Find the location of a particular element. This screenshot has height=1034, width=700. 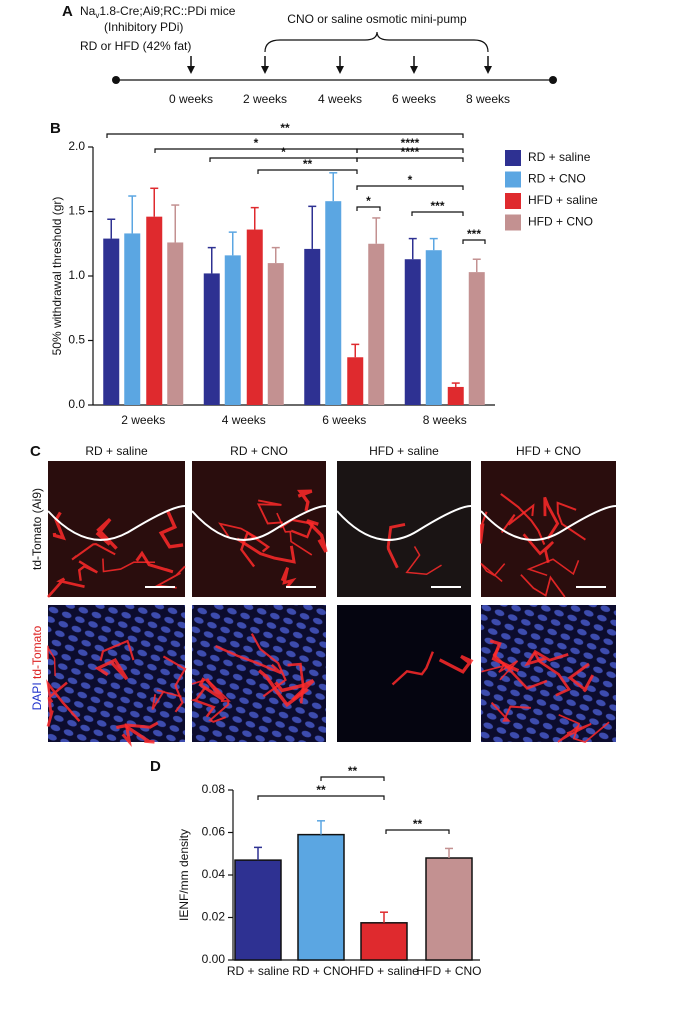

y-tick-label: 0.5 is located at coordinates (76, 340).